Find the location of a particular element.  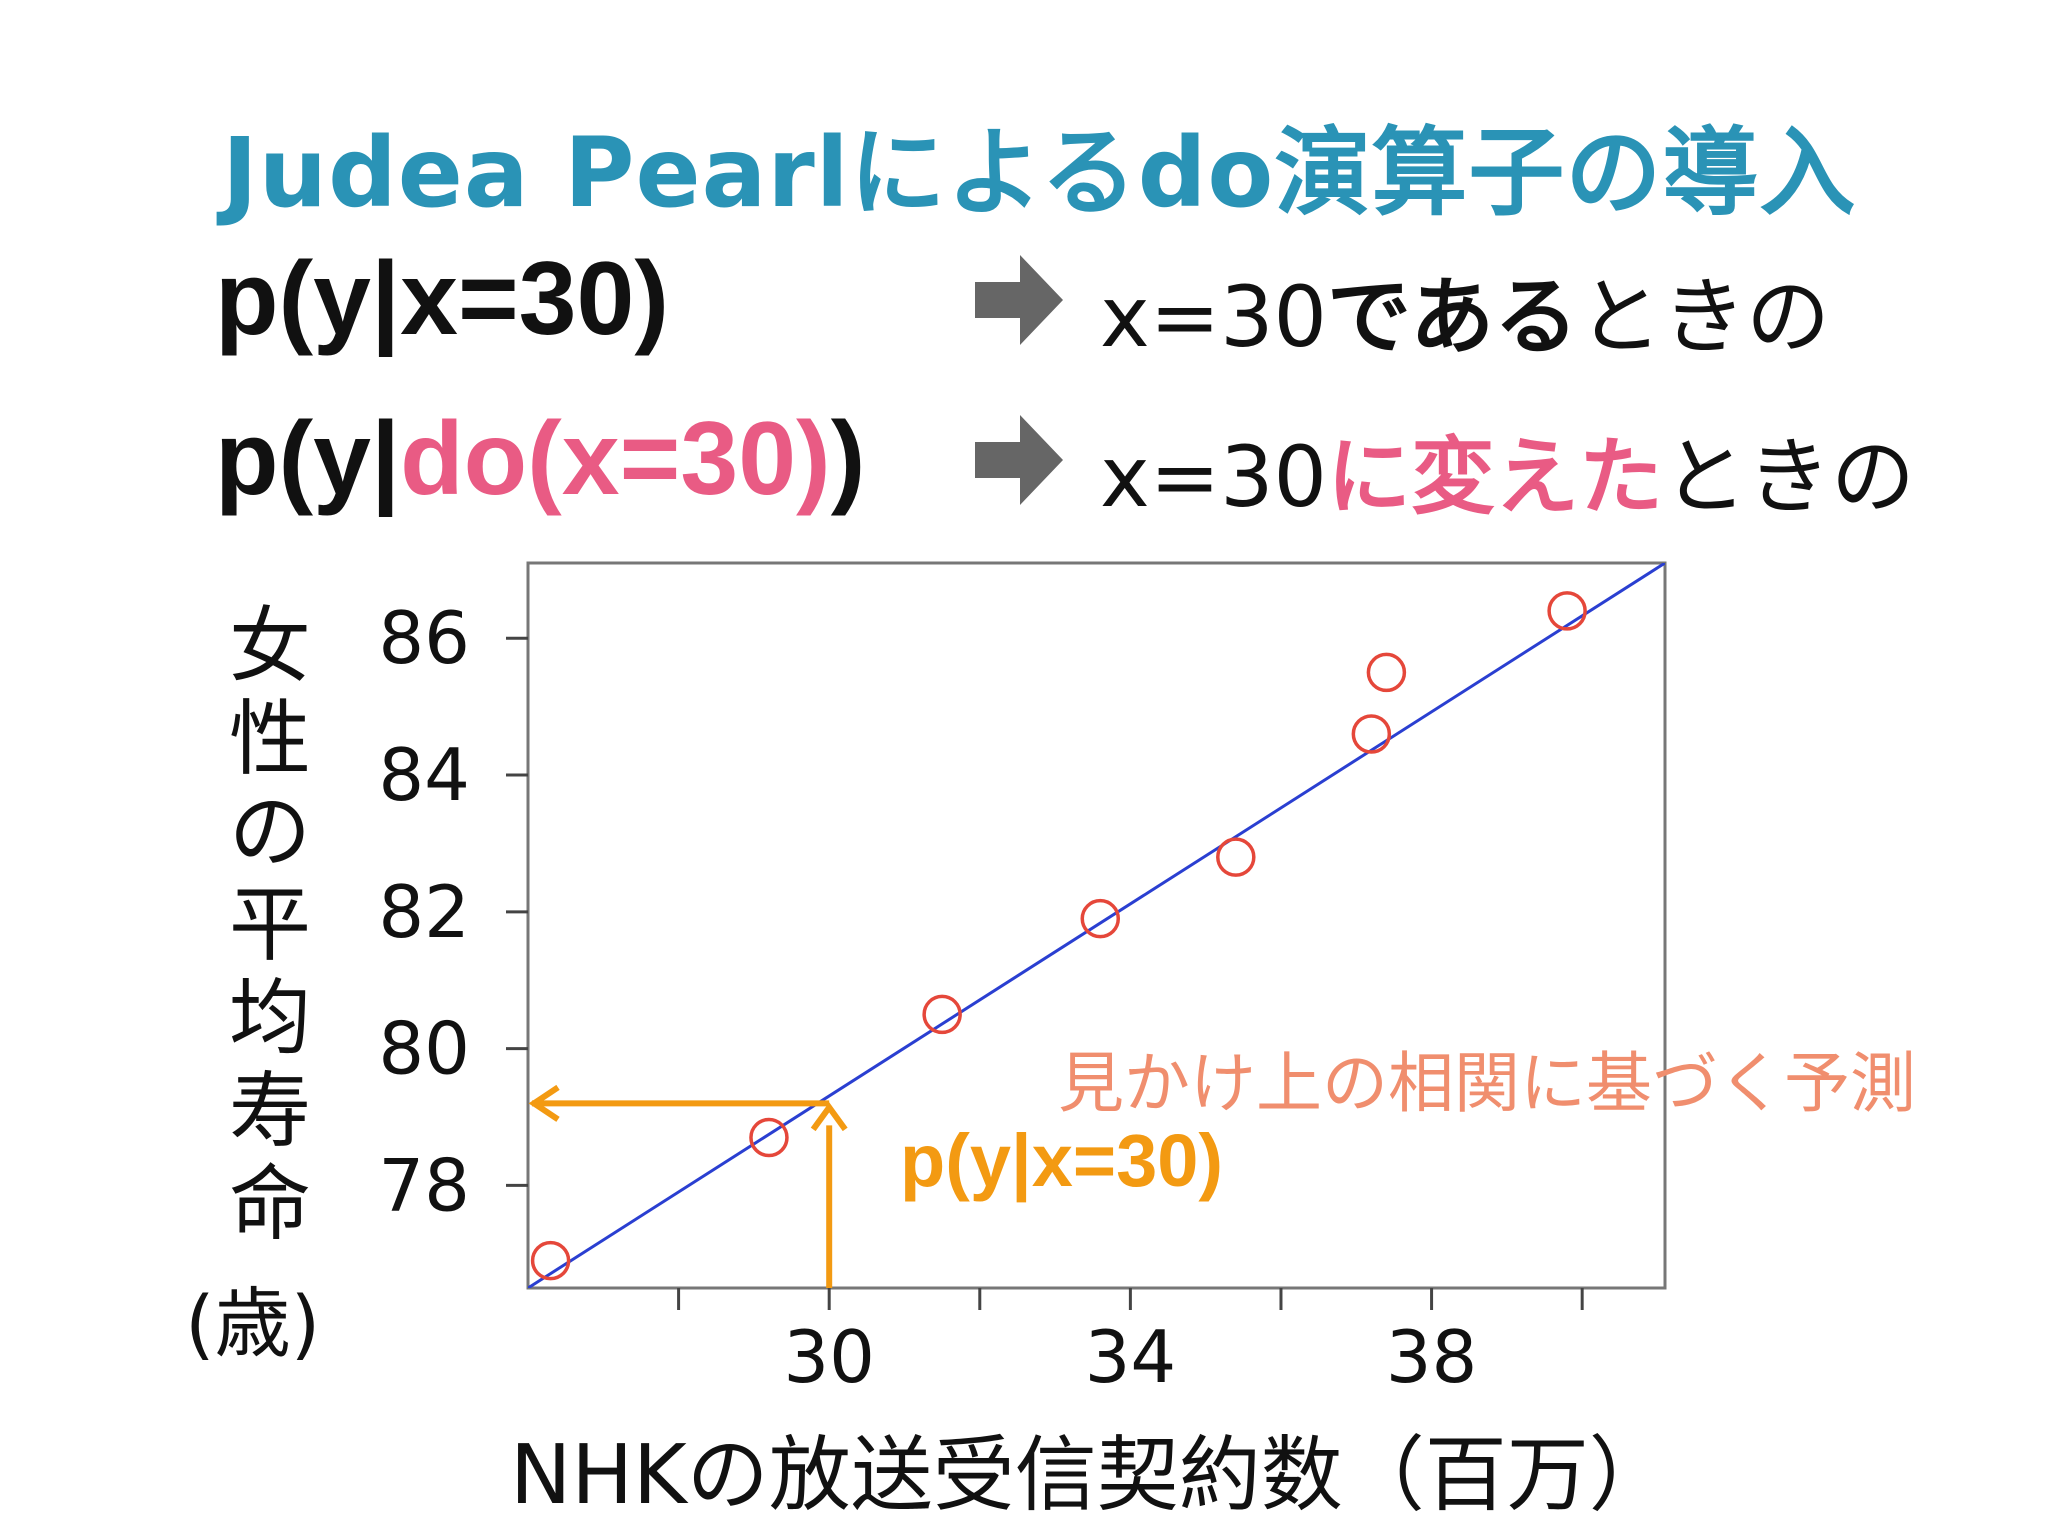

do-operator: do(x=30) is located at coordinates (615, 459).